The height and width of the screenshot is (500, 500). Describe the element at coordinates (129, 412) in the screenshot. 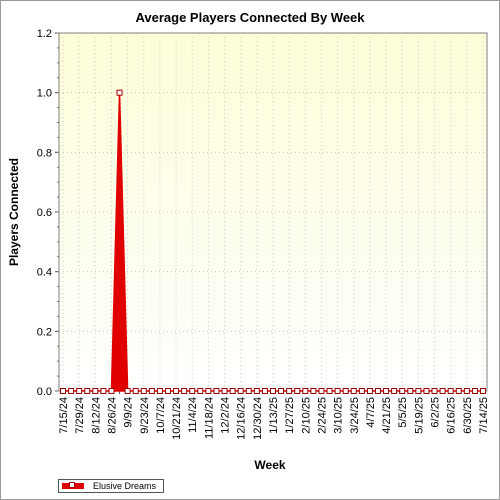

I see `x-tick-label: 9/9/24` at that location.